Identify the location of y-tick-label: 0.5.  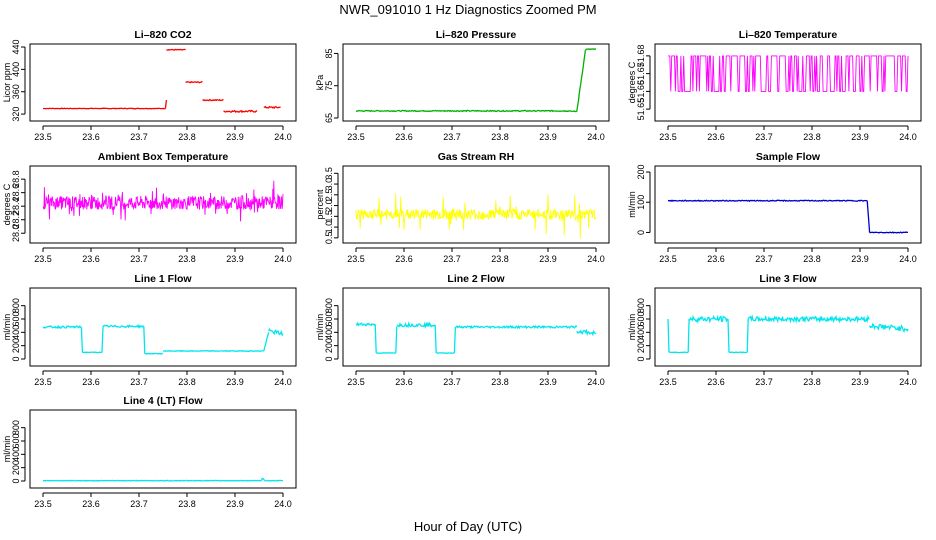
(329, 238).